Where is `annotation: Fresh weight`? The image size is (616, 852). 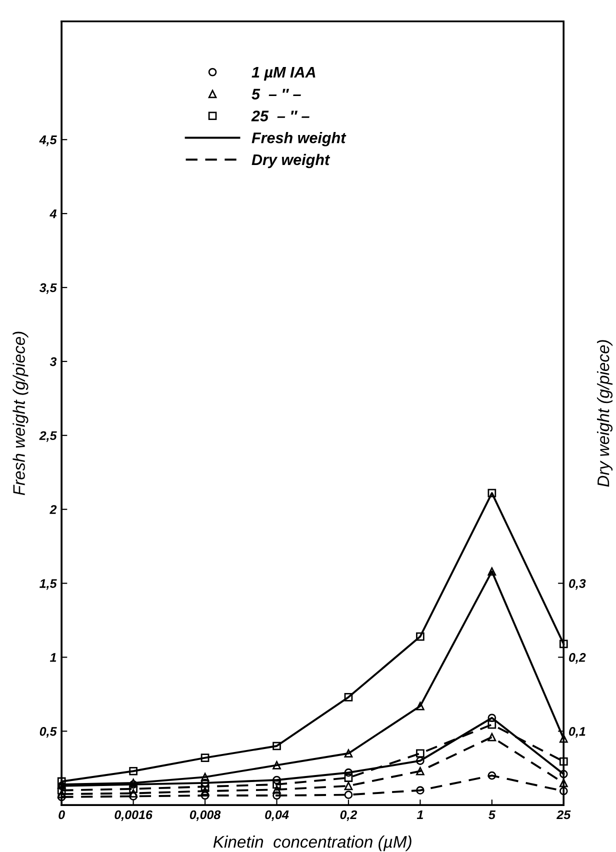
annotation: Fresh weight is located at coordinates (299, 139).